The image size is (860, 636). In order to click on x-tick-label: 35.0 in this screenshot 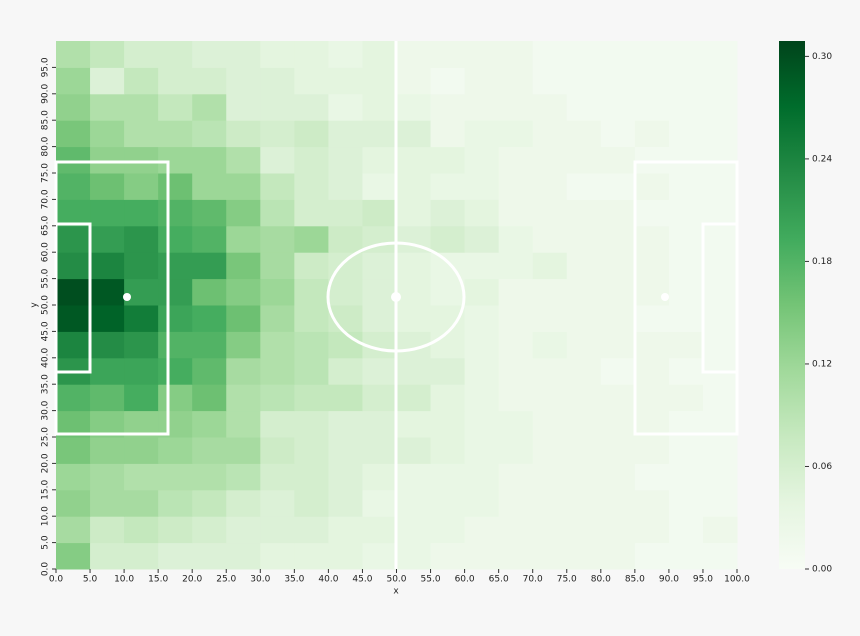, I will do `click(294, 580)`.